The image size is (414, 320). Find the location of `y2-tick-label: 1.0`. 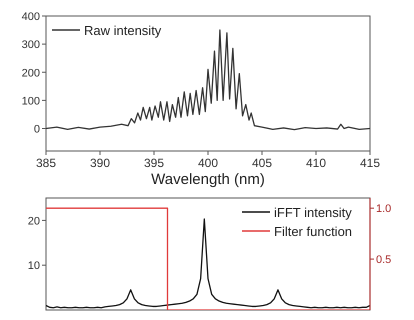

y2-tick-label: 1.0 is located at coordinates (384, 209).